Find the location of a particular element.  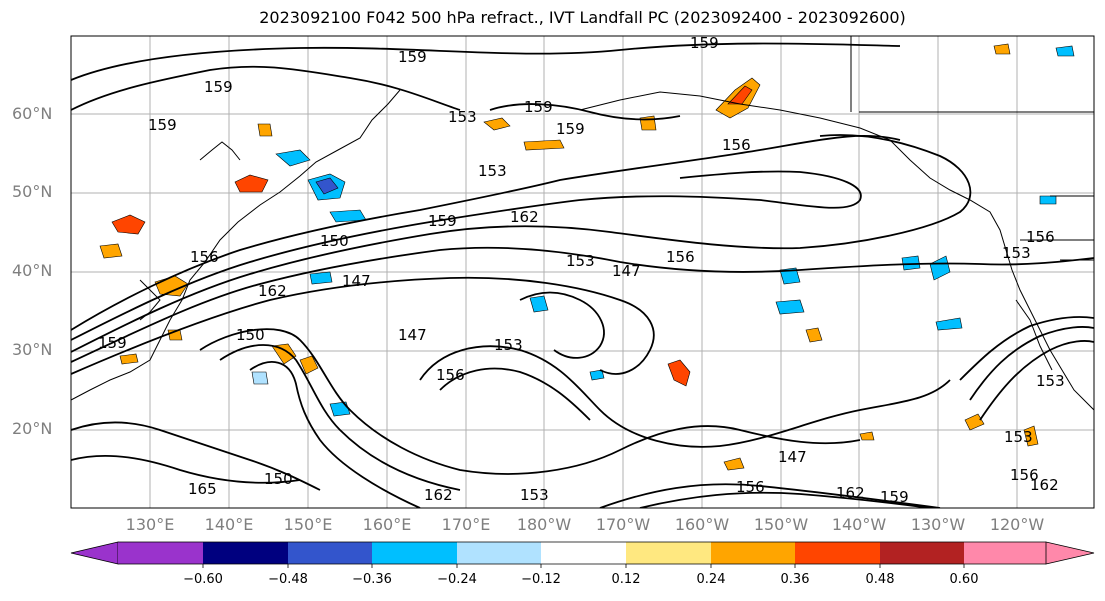

lon-label-130w: 130°W is located at coordinates (938, 524).